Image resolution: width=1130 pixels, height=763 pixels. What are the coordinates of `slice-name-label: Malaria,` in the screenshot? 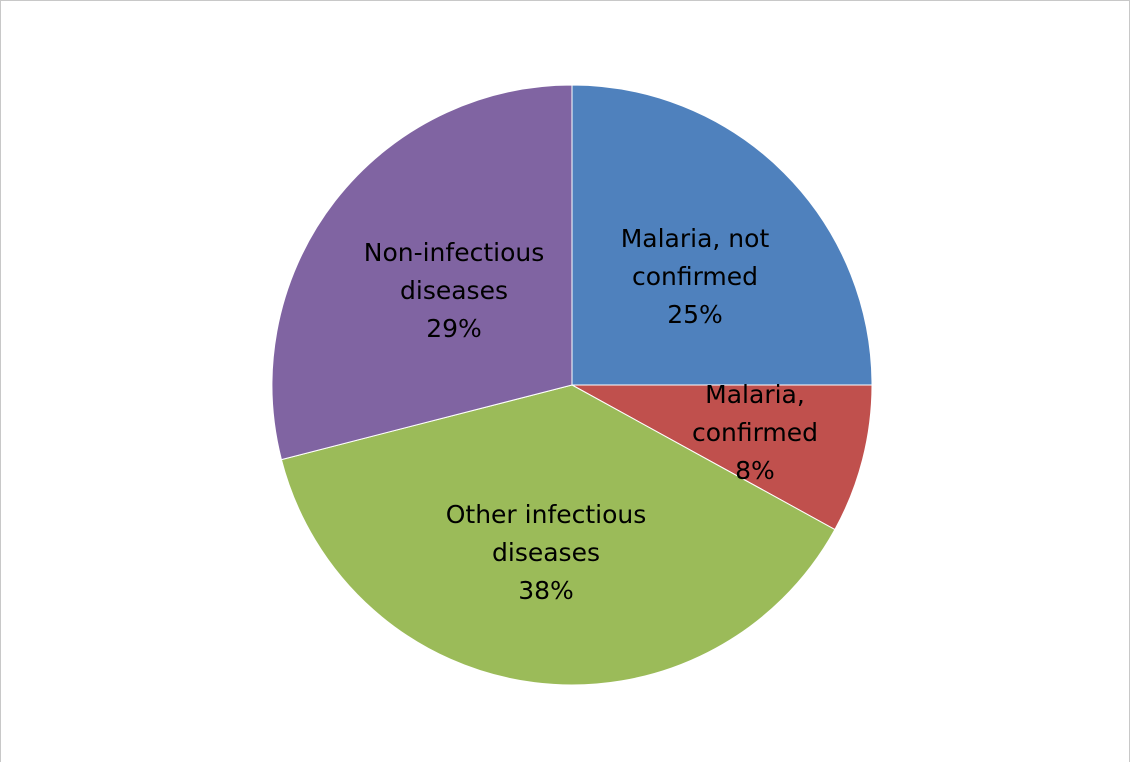 It's located at (755, 394).